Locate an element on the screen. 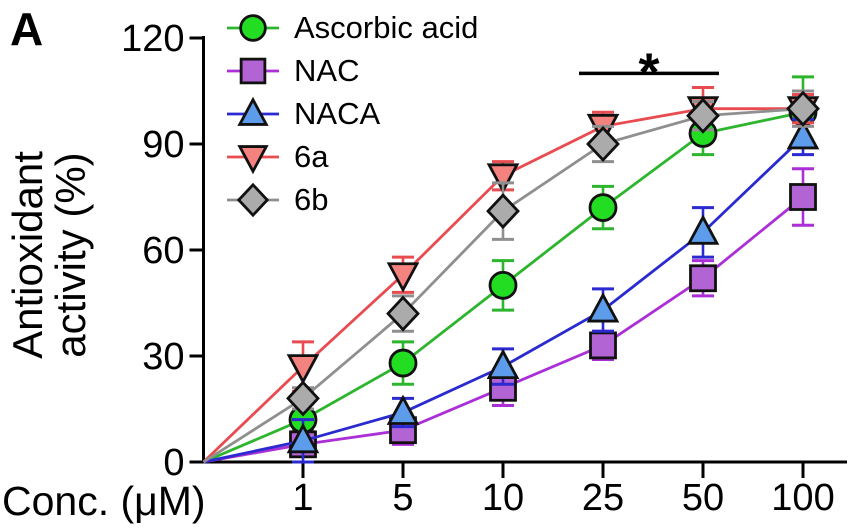 The image size is (849, 529). y-axis-label: Antioxidant activity (%) is located at coordinates (49, 255).